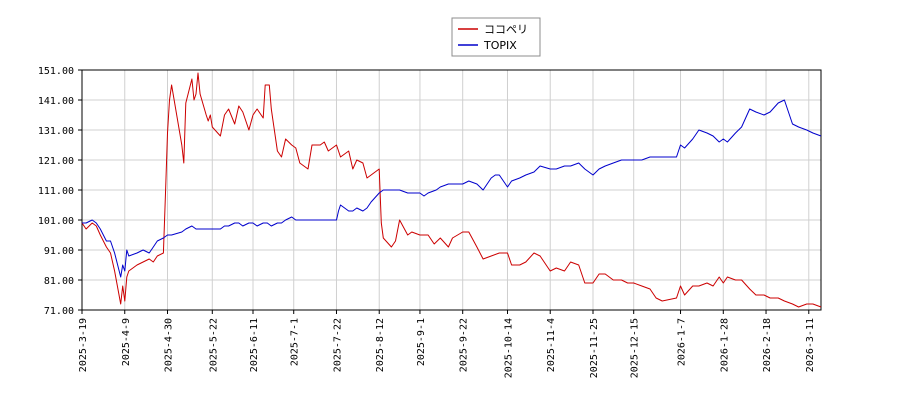  I want to click on x-tick-label: 2025-4-30, so click(169, 345).